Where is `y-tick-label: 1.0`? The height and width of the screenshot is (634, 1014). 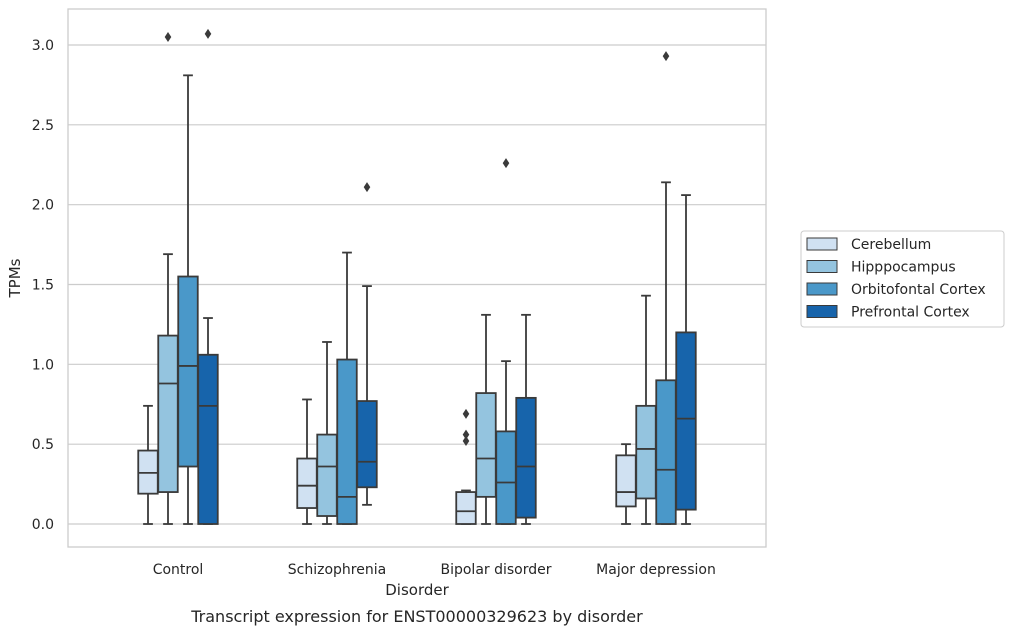 y-tick-label: 1.0 is located at coordinates (43, 365).